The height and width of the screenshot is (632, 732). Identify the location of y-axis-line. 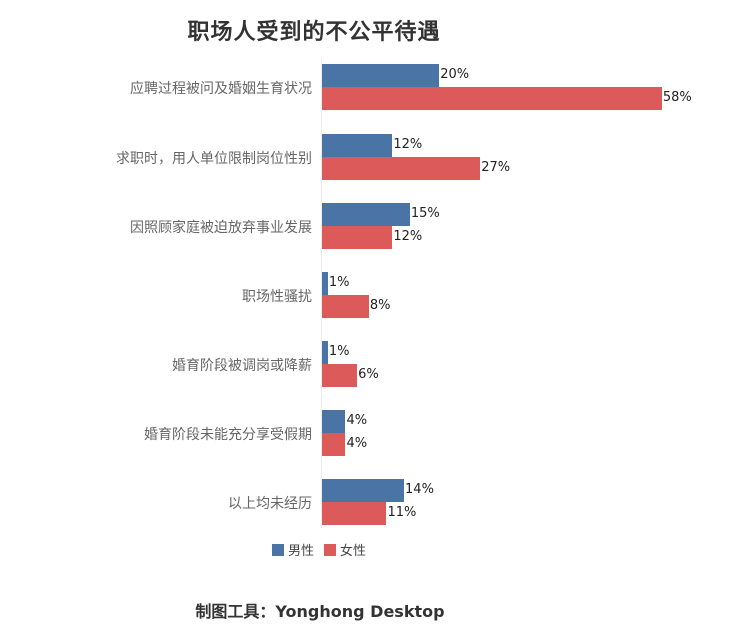
(321, 293).